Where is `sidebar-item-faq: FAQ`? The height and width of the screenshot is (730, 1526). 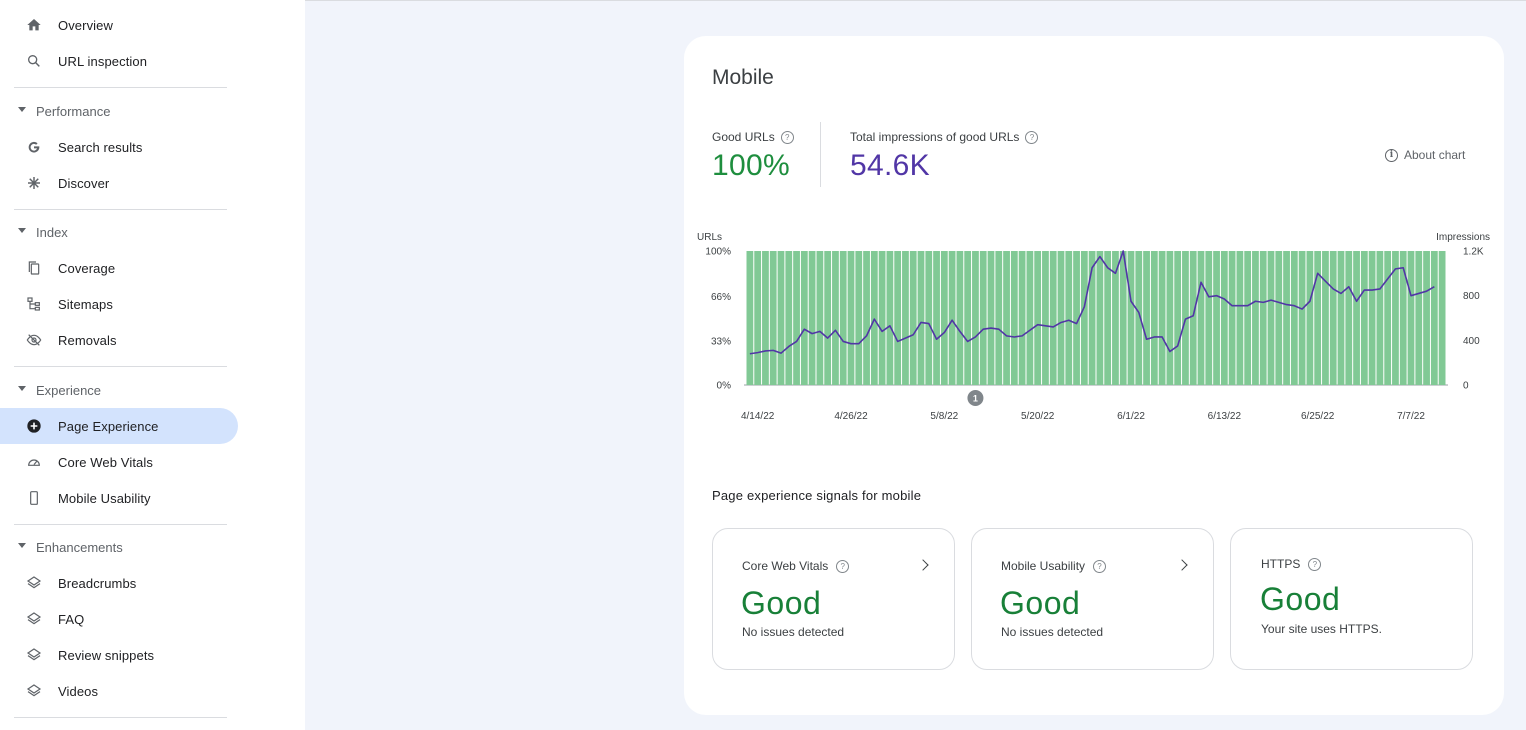
sidebar-item-faq: FAQ is located at coordinates (119, 619).